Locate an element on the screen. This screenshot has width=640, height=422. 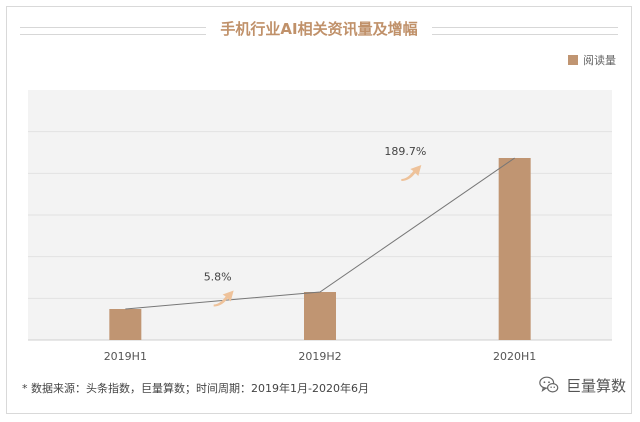
title-decoration-right is located at coordinates (525, 31).